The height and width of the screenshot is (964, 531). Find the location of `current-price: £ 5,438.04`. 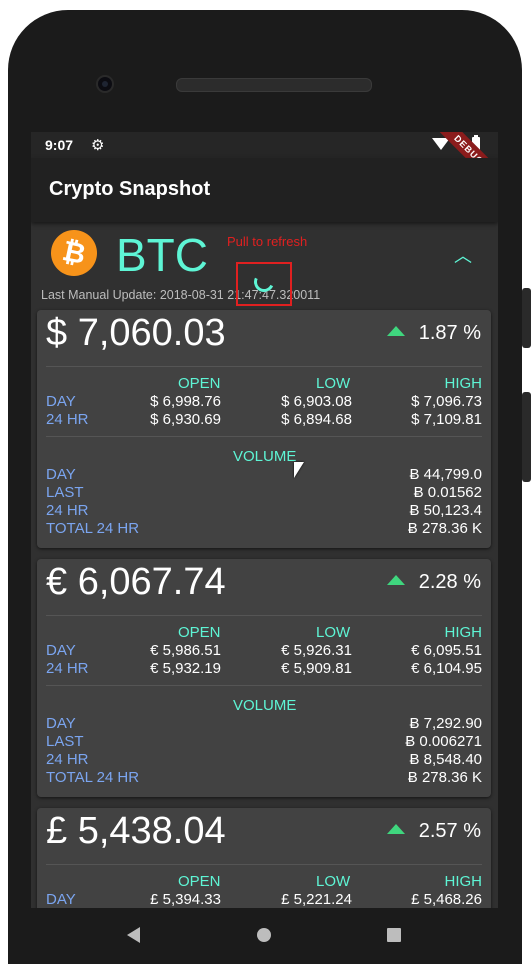

current-price: £ 5,438.04 is located at coordinates (136, 831).